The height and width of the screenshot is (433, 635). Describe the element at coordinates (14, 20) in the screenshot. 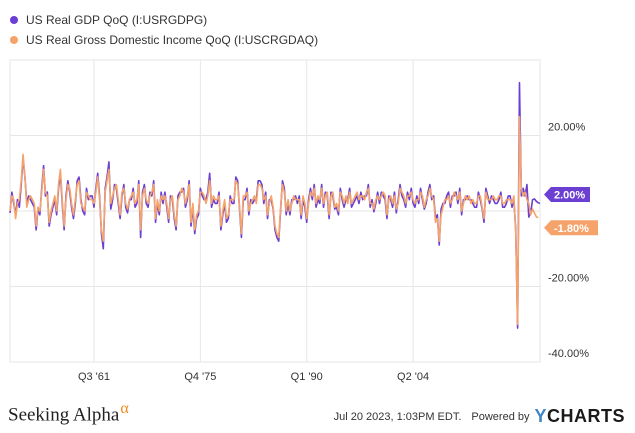

I see `legend-marker-gdp` at that location.